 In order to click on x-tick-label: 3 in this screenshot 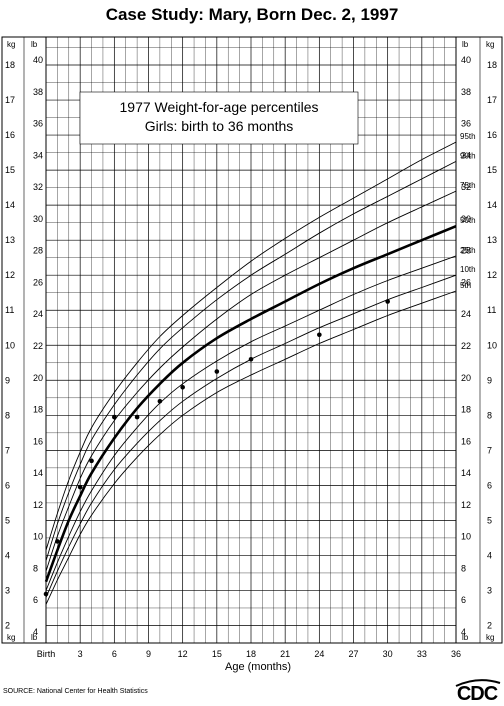, I will do `click(80, 654)`.